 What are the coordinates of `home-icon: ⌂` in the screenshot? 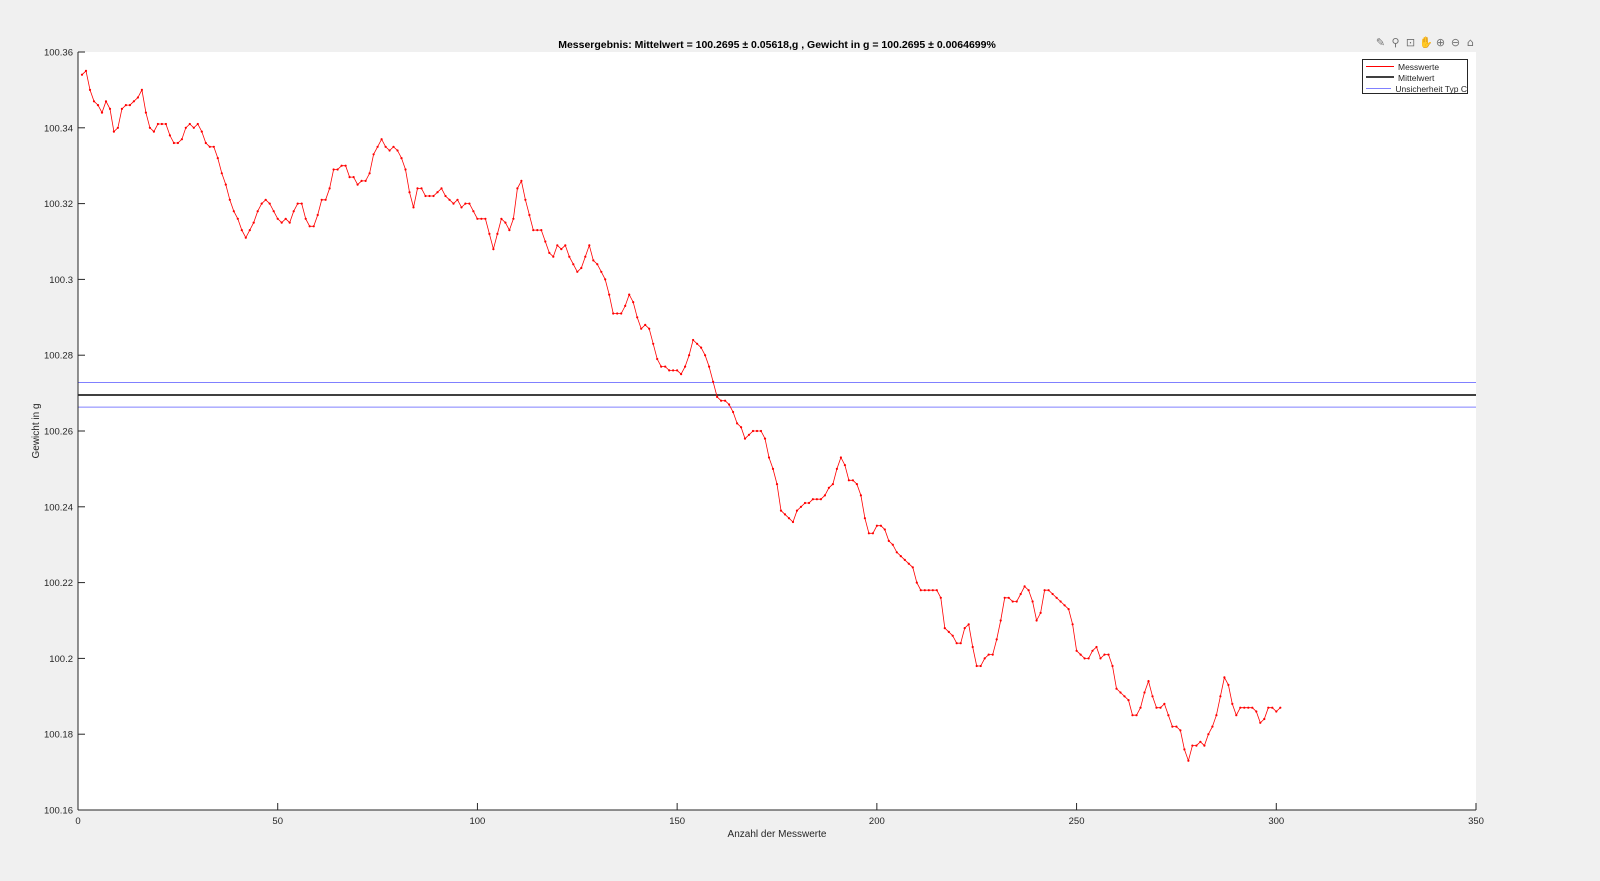 It's located at (1470, 42).